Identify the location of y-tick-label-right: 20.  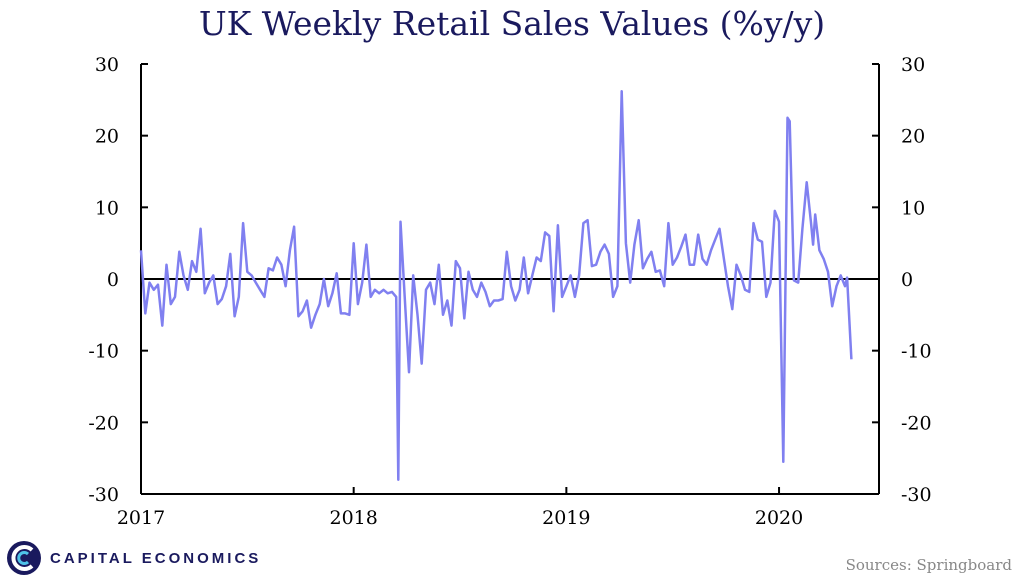
(913, 137).